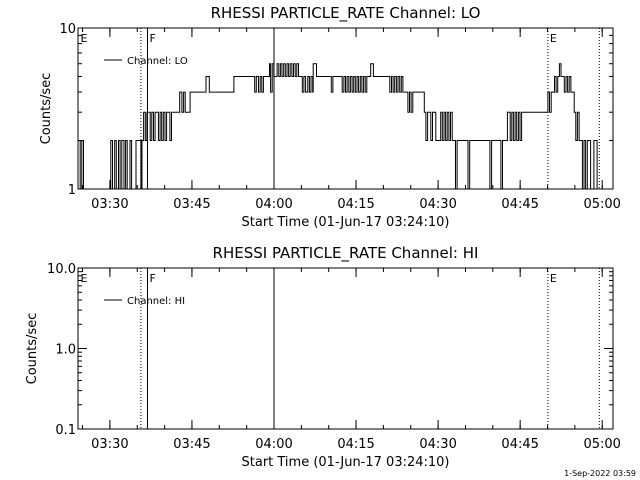 The width and height of the screenshot is (640, 480). I want to click on y-tick-label: 1.0, so click(65, 350).